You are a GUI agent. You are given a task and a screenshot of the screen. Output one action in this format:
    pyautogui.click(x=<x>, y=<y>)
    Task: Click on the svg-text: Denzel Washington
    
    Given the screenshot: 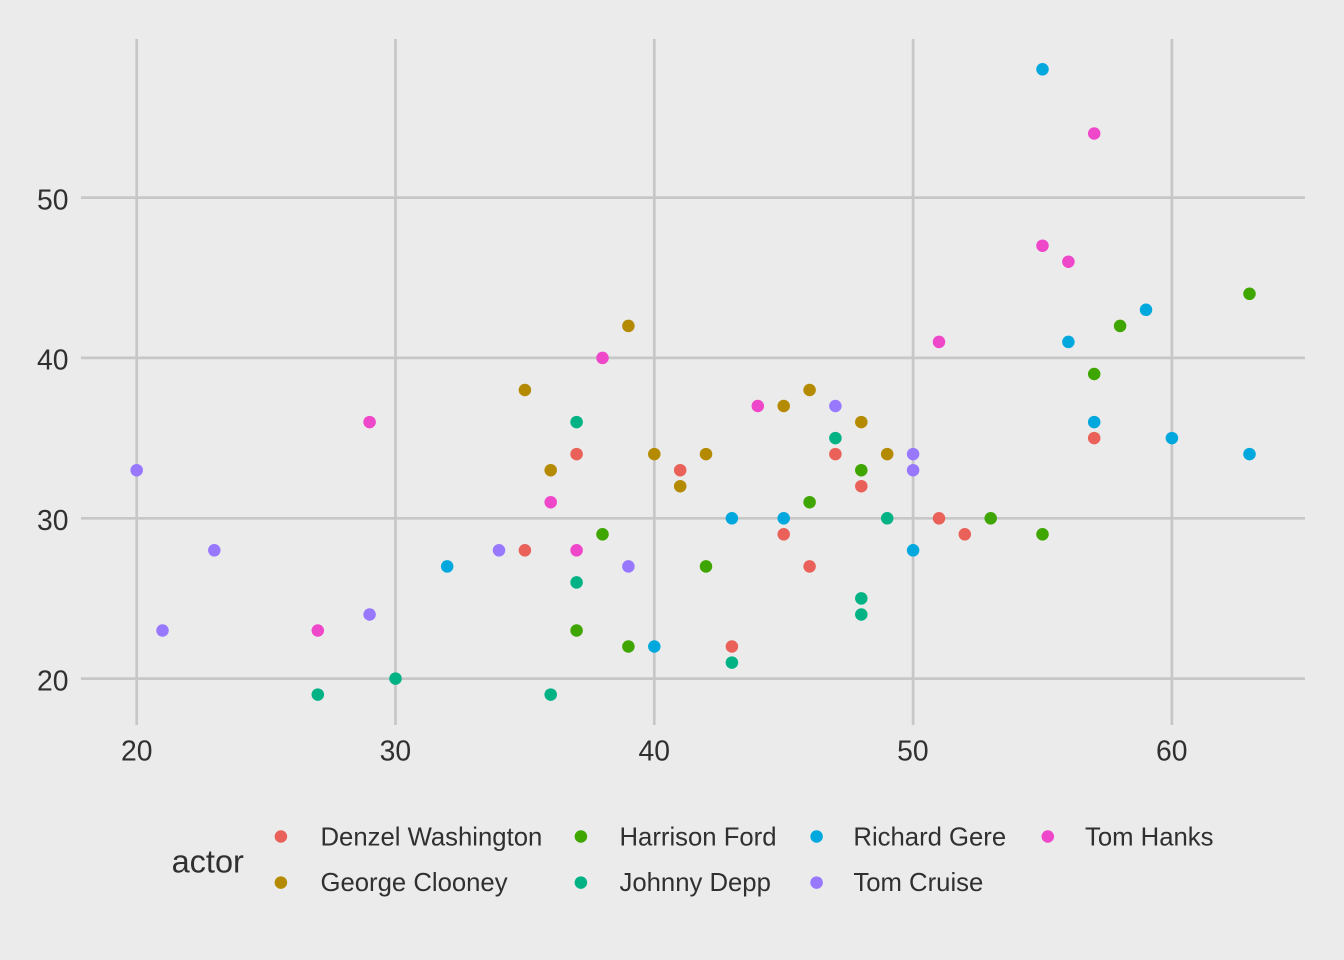 What is the action you would take?
    pyautogui.click(x=432, y=837)
    